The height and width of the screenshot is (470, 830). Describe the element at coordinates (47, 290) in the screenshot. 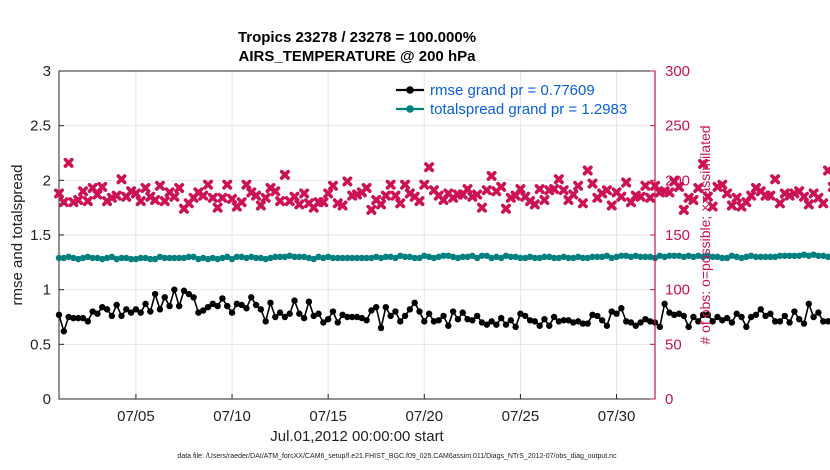

I see `y-tick-label-left: 1` at that location.